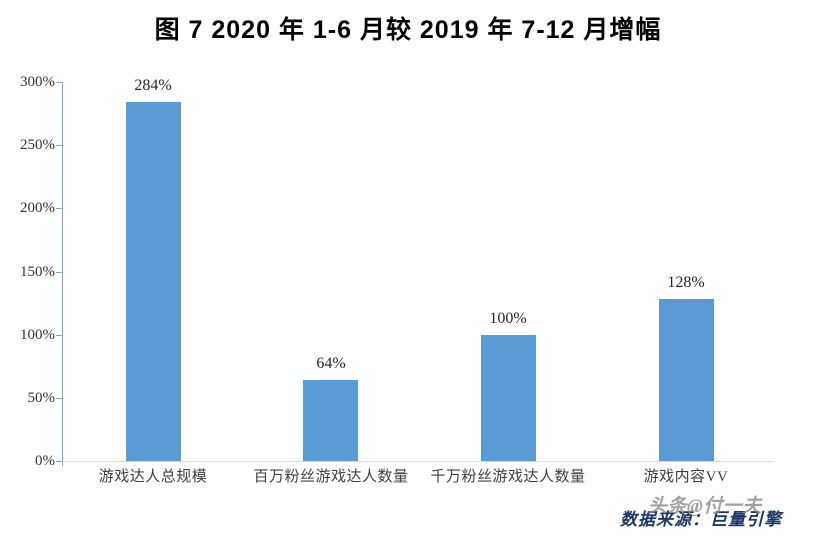 This screenshot has width=816, height=540. I want to click on x-axis-line, so click(418, 461).